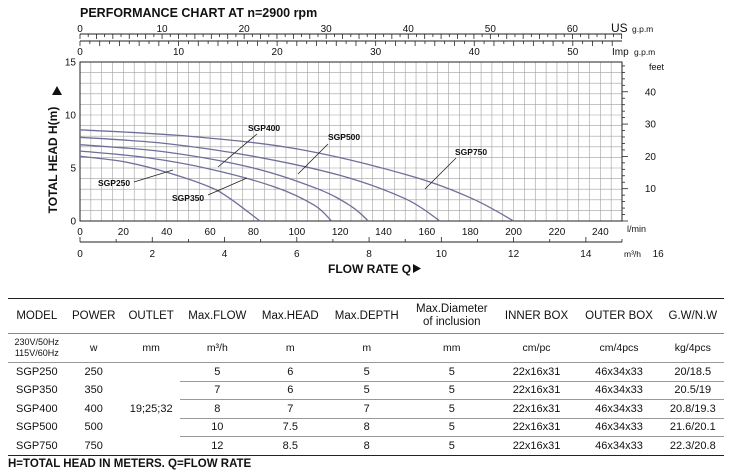 The width and height of the screenshot is (730, 476). Describe the element at coordinates (93, 316) in the screenshot. I see `table-header-cell: POWER` at that location.